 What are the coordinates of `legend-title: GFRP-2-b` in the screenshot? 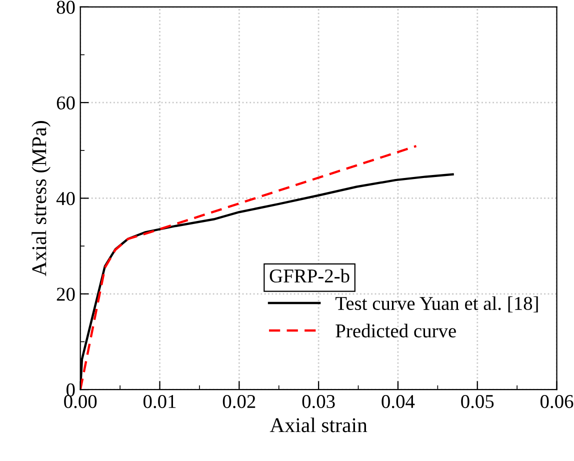 It's located at (310, 275).